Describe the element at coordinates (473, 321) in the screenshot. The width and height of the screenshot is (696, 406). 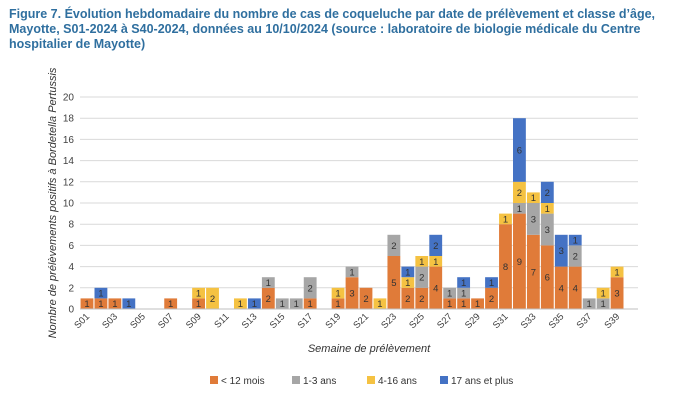
I see `x-tick-label: S29` at that location.